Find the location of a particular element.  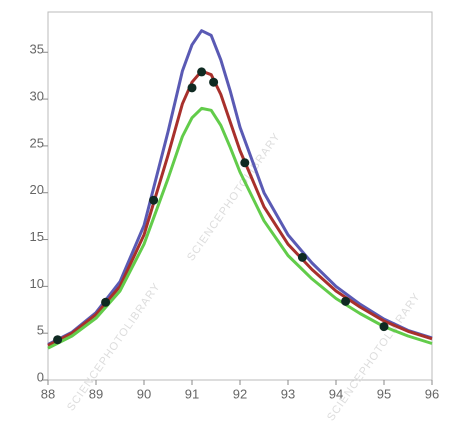

y-tick-label: 0 is located at coordinates (40, 376).